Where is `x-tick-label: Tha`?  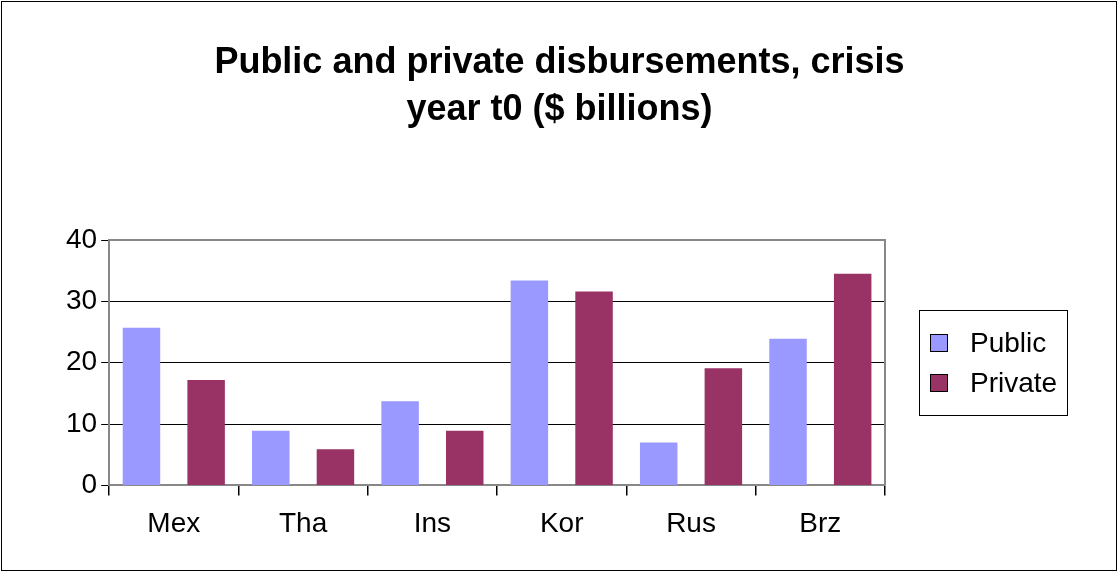 x-tick-label: Tha is located at coordinates (303, 522).